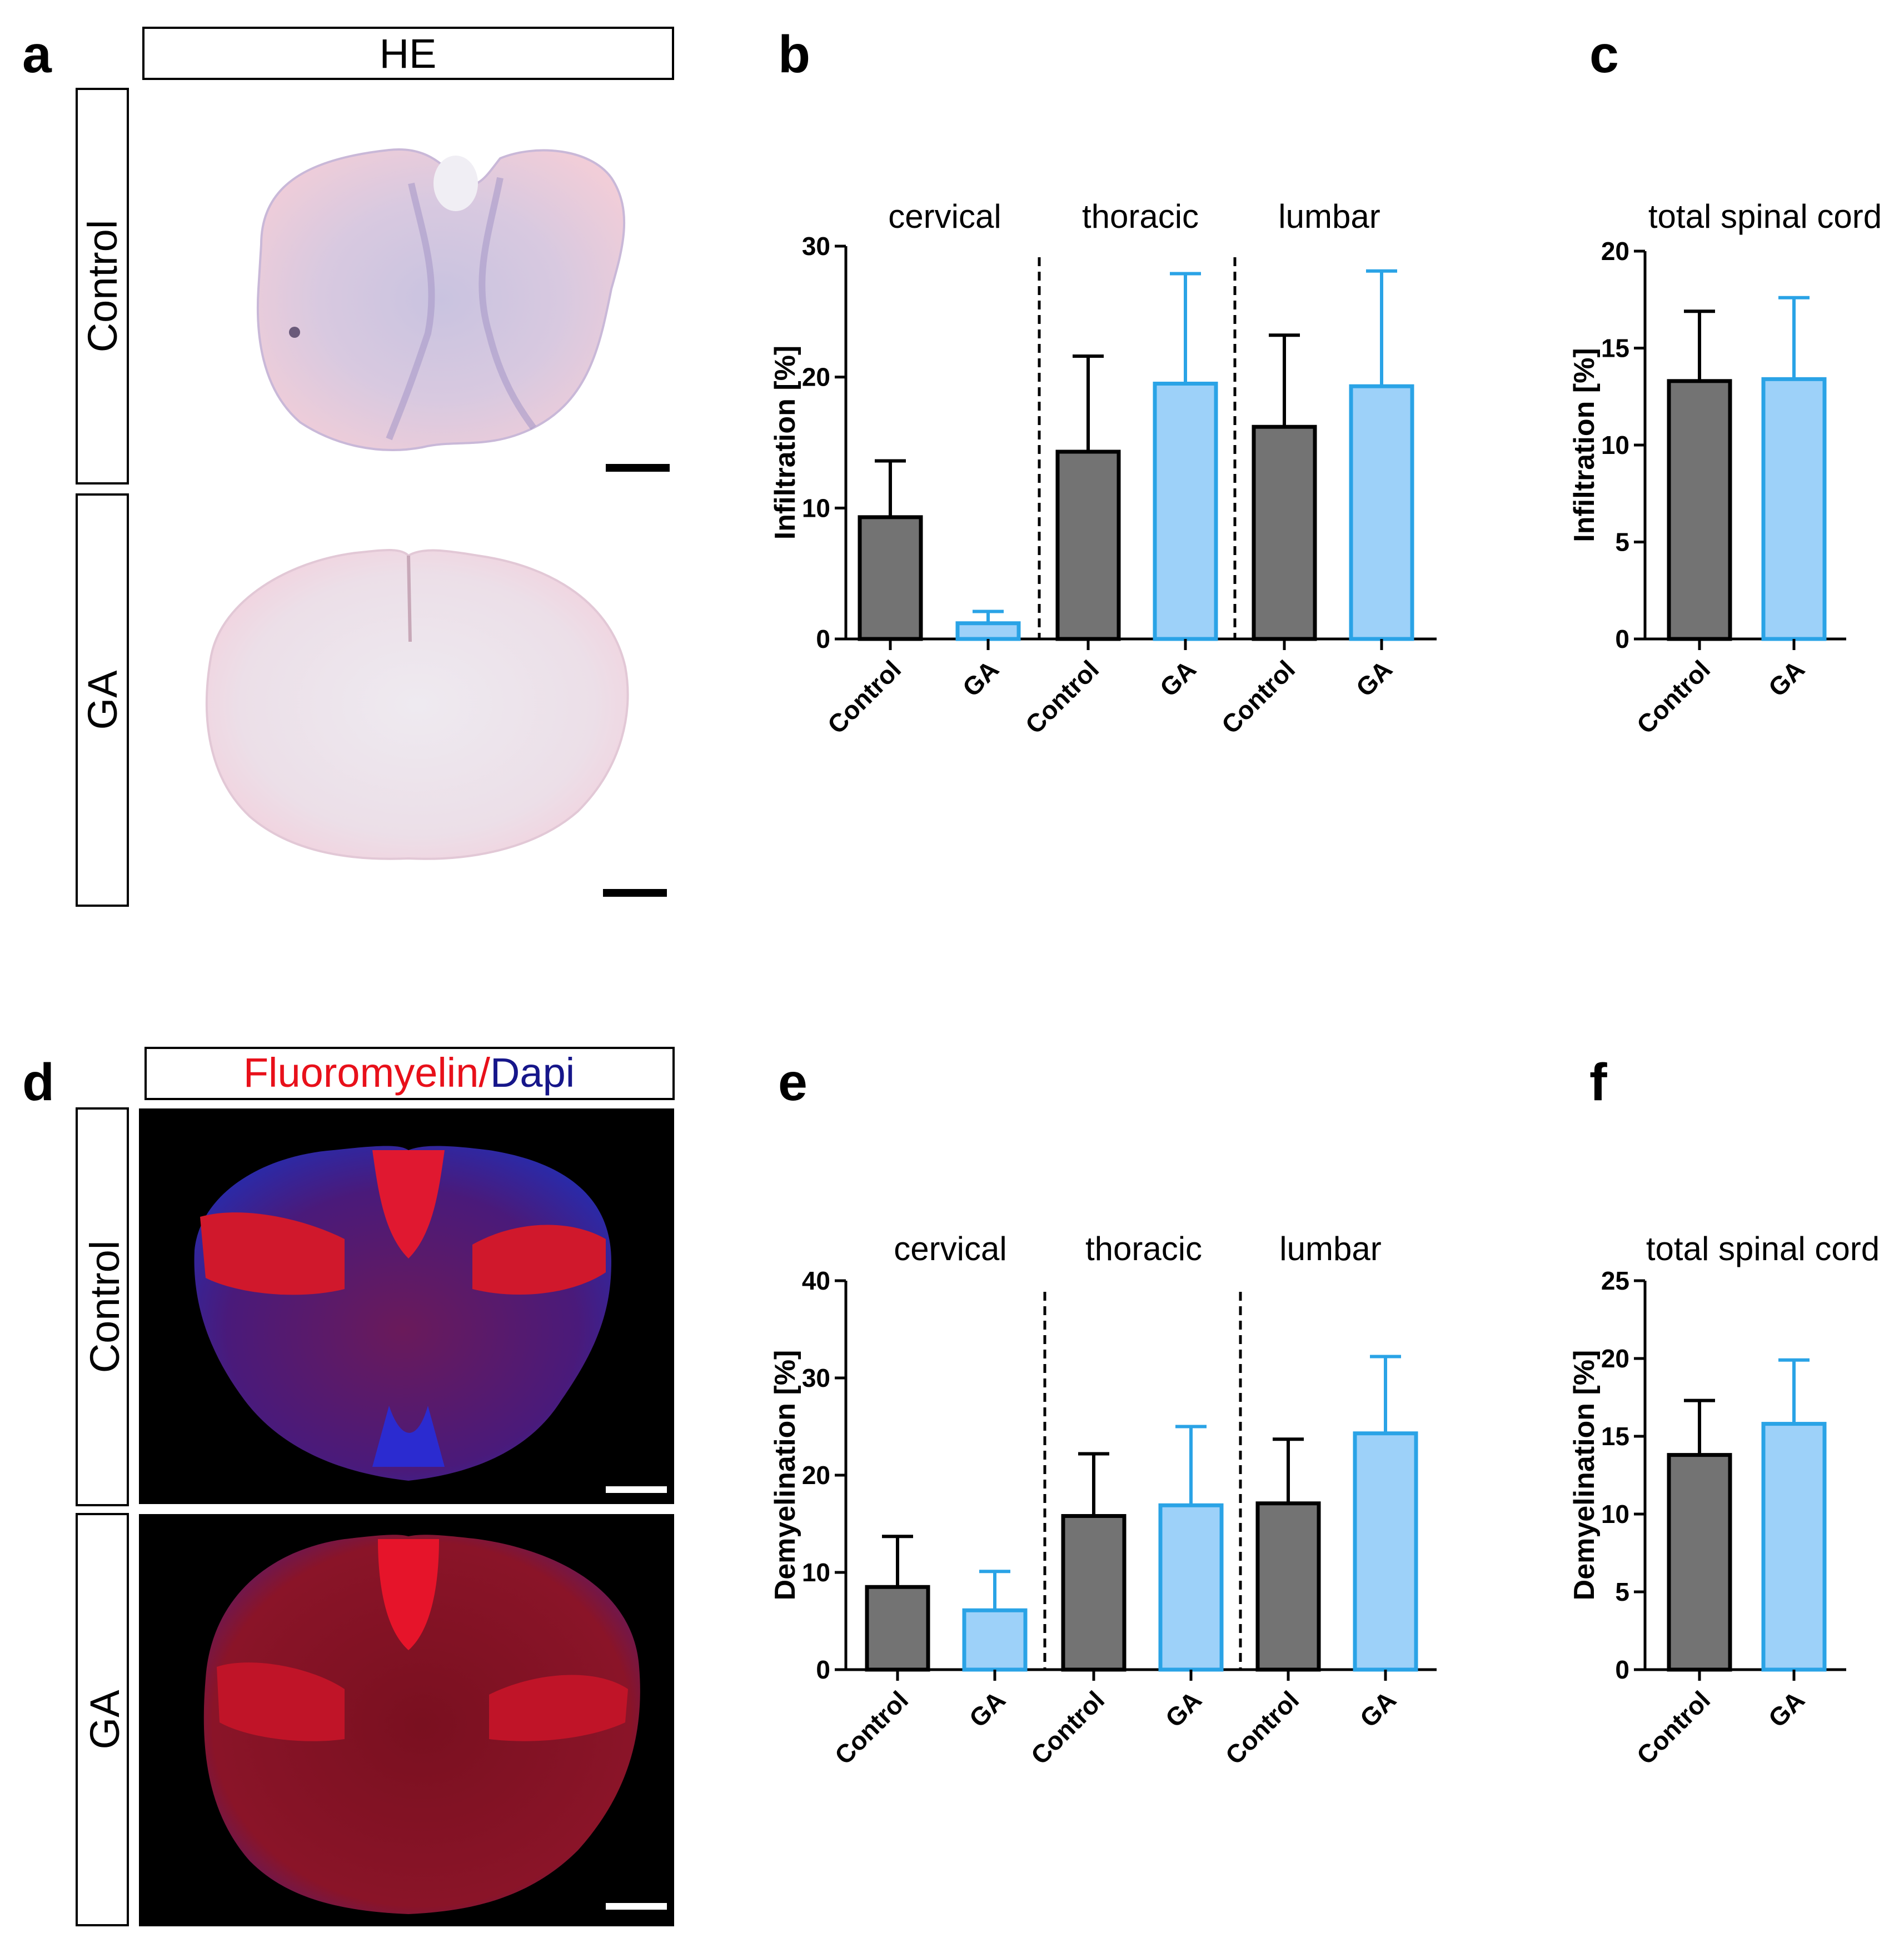 The width and height of the screenshot is (1904, 1943). I want to click on row-label-control-a: Control, so click(102, 286).